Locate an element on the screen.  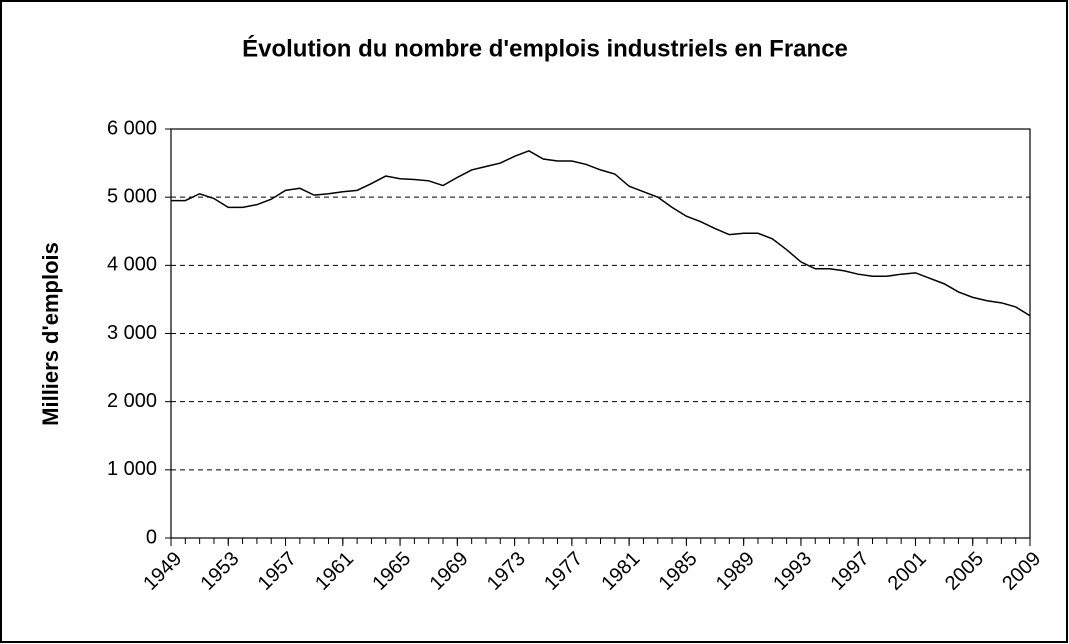
y-tick-label: 0 is located at coordinates (151, 537).